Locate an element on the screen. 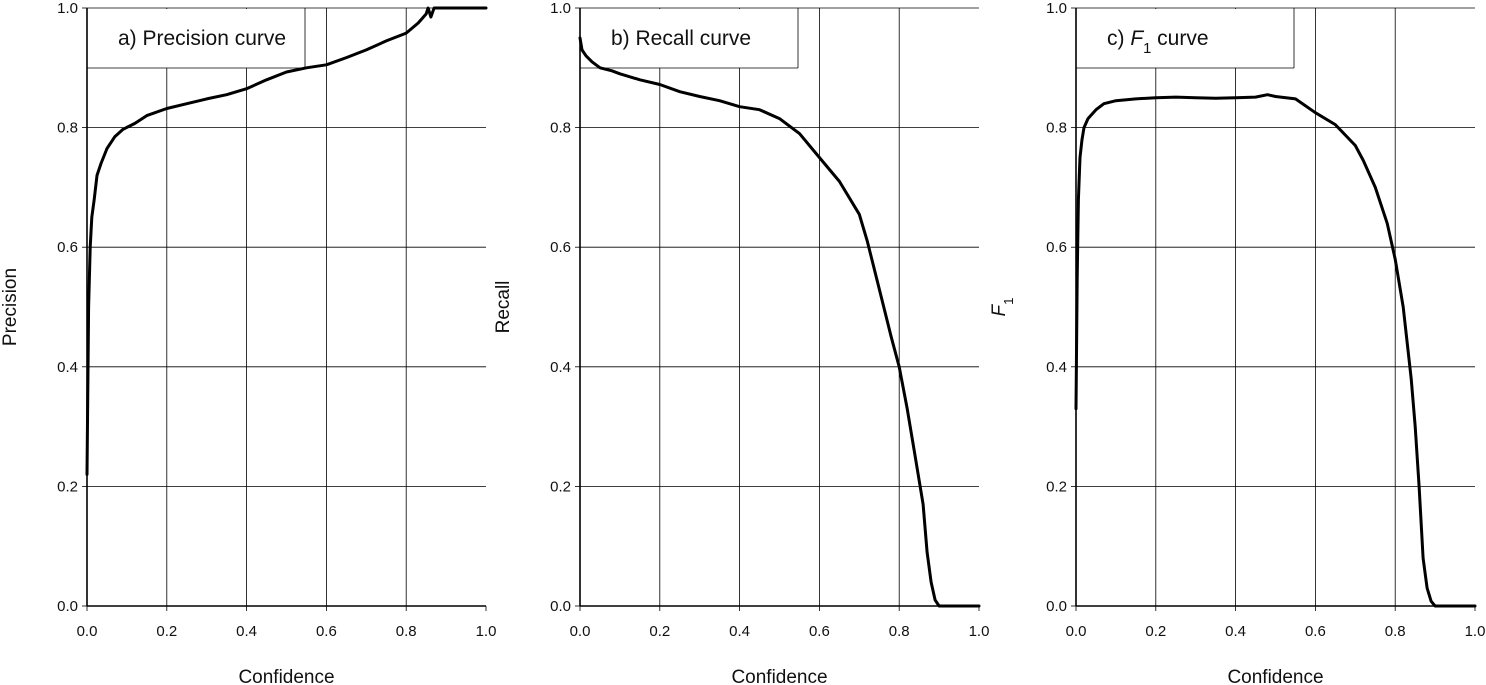 The height and width of the screenshot is (685, 1486). y-axis-label-part: Precision is located at coordinates (10, 307).